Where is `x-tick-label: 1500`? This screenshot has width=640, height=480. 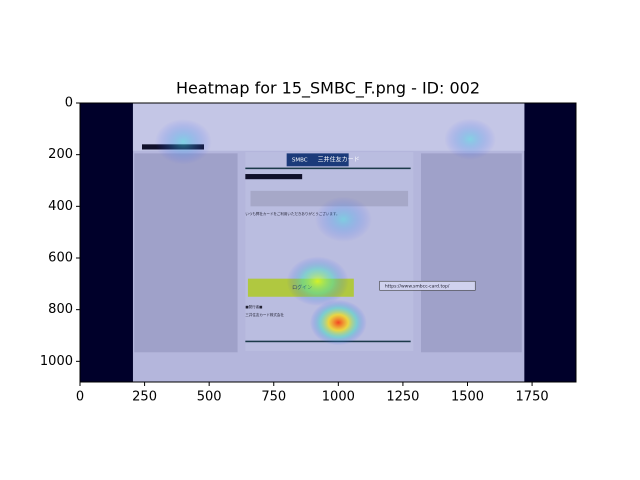
x-tick-label: 1500 is located at coordinates (467, 397).